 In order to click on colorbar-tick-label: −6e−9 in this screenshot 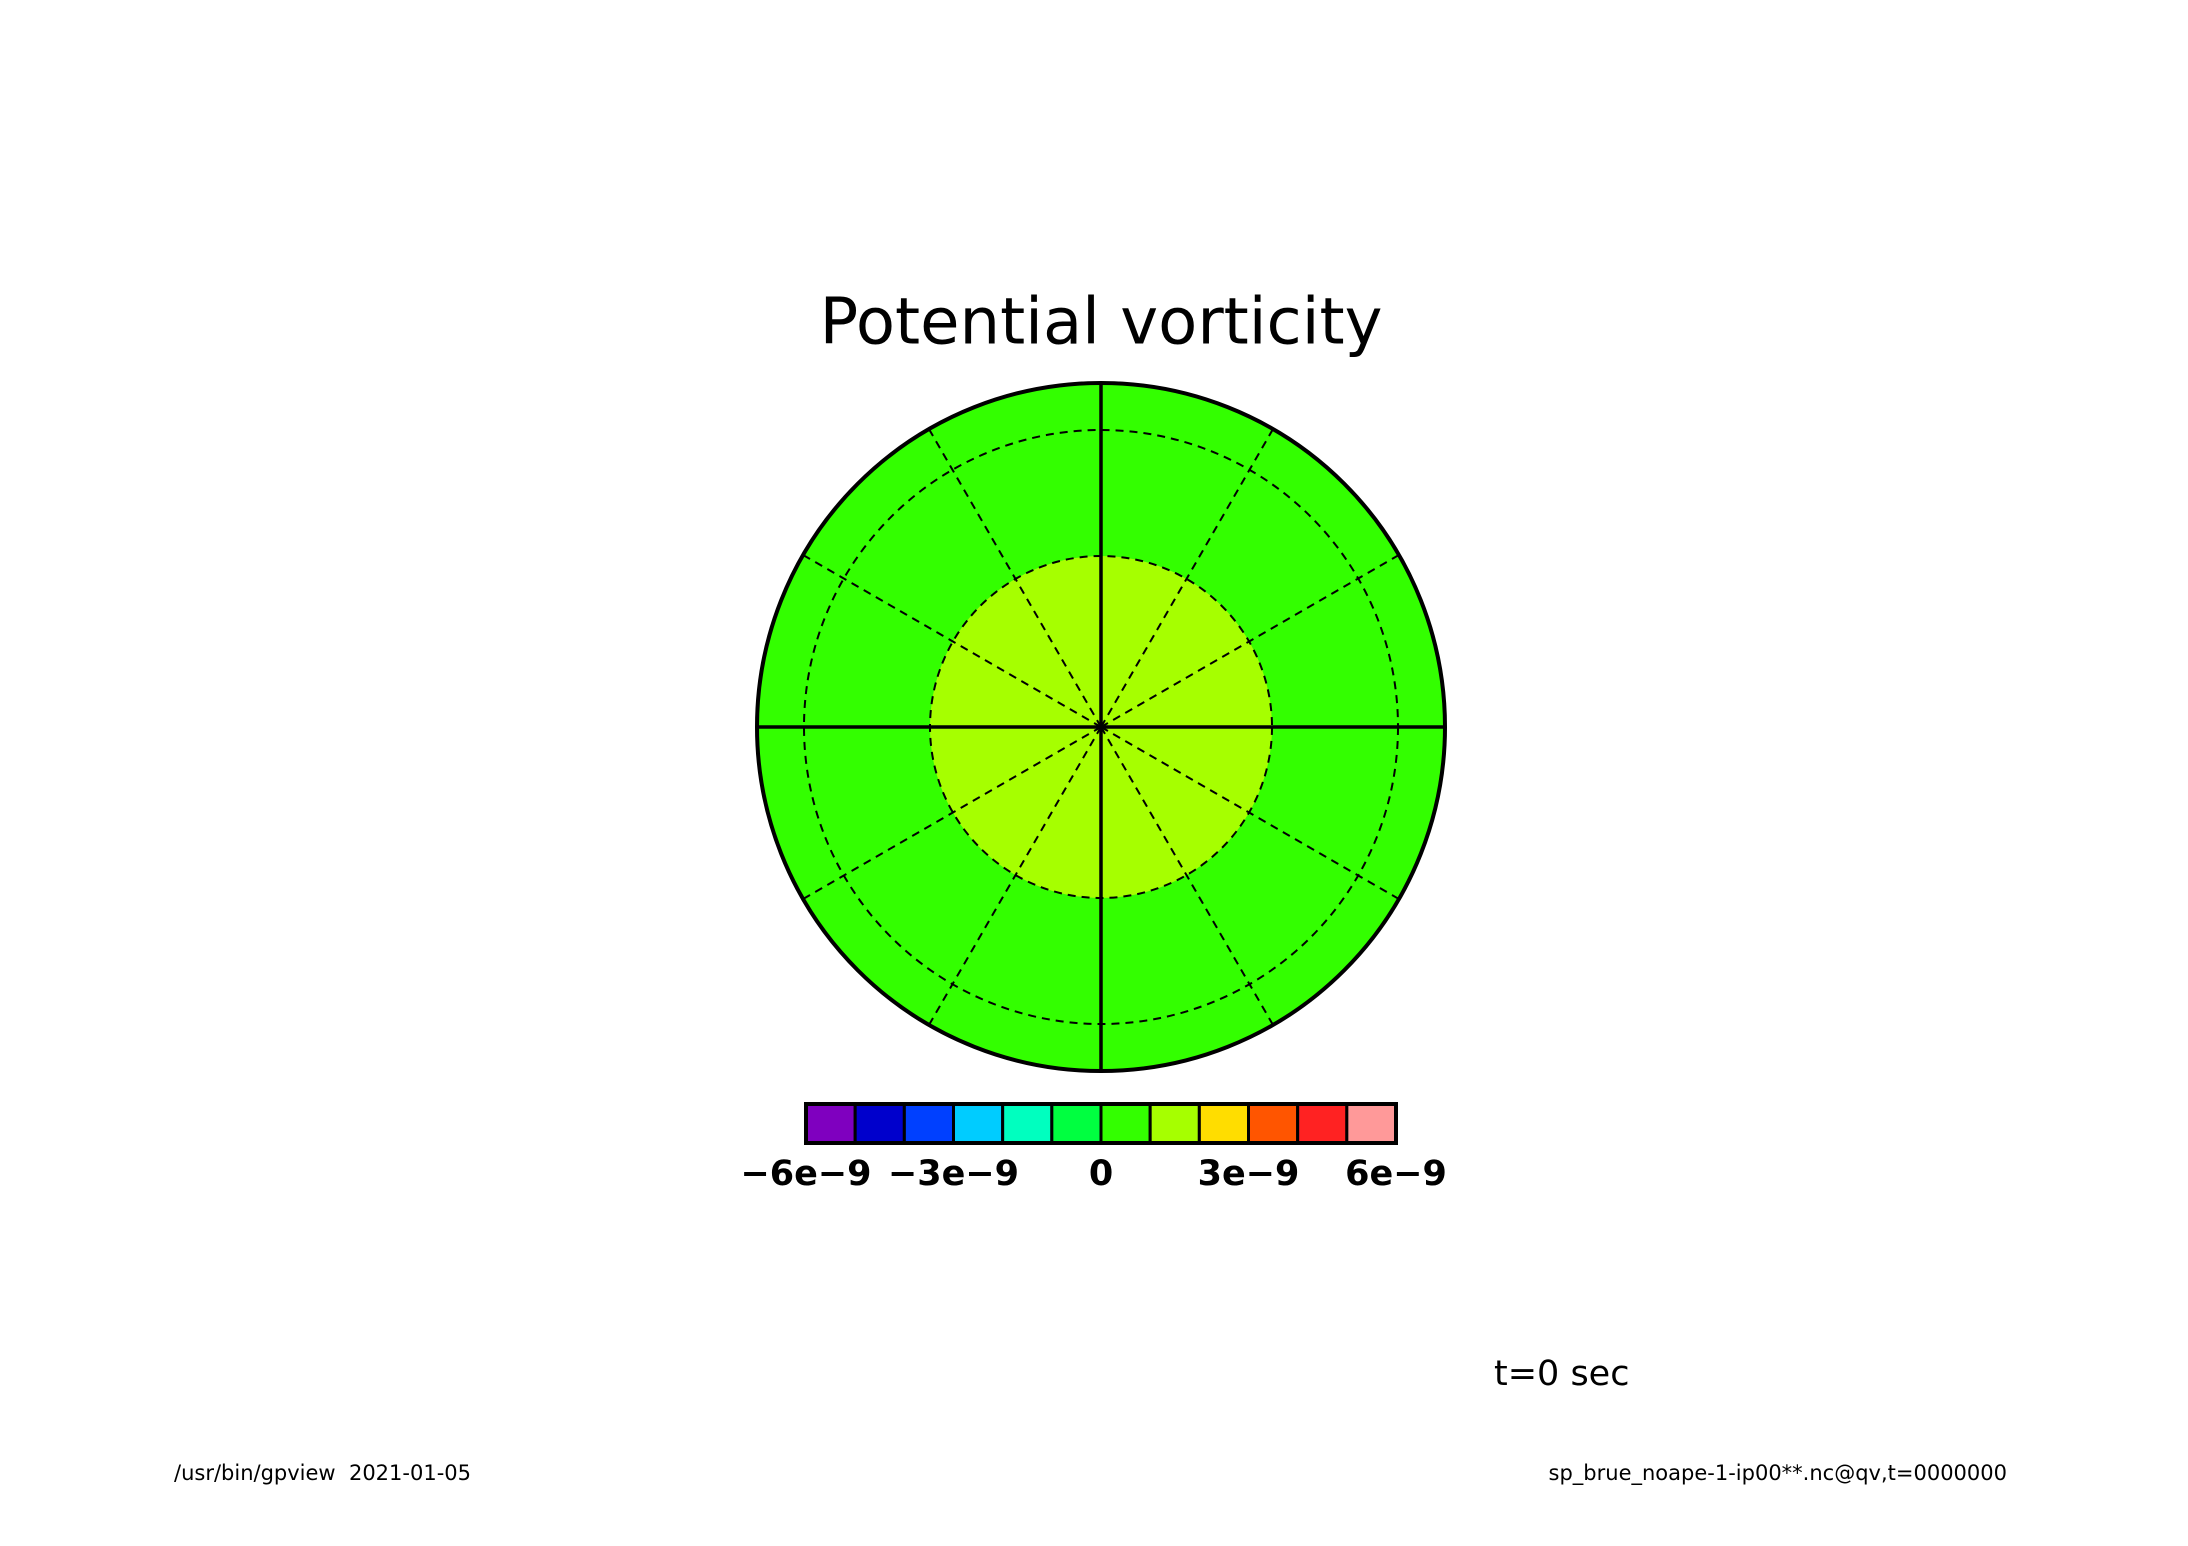, I will do `click(805, 1174)`.